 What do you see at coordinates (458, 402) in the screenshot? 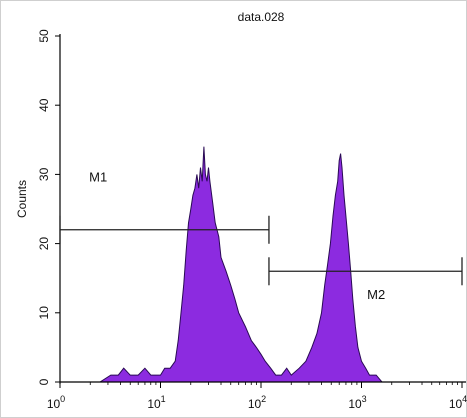
I see `x-tick-label-10000: 10⁴` at bounding box center [458, 402].